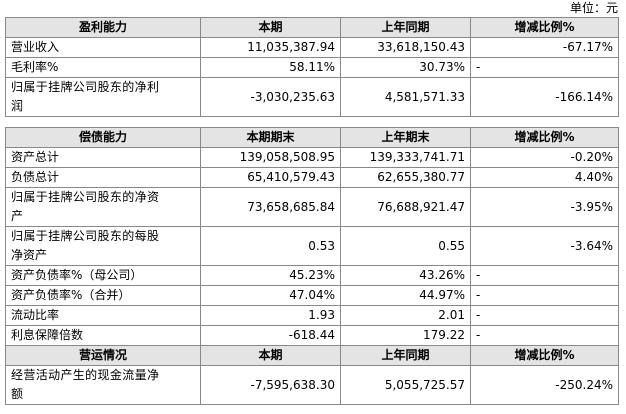 The image size is (626, 414). I want to click on header-cell: 营运情况, so click(103, 355).